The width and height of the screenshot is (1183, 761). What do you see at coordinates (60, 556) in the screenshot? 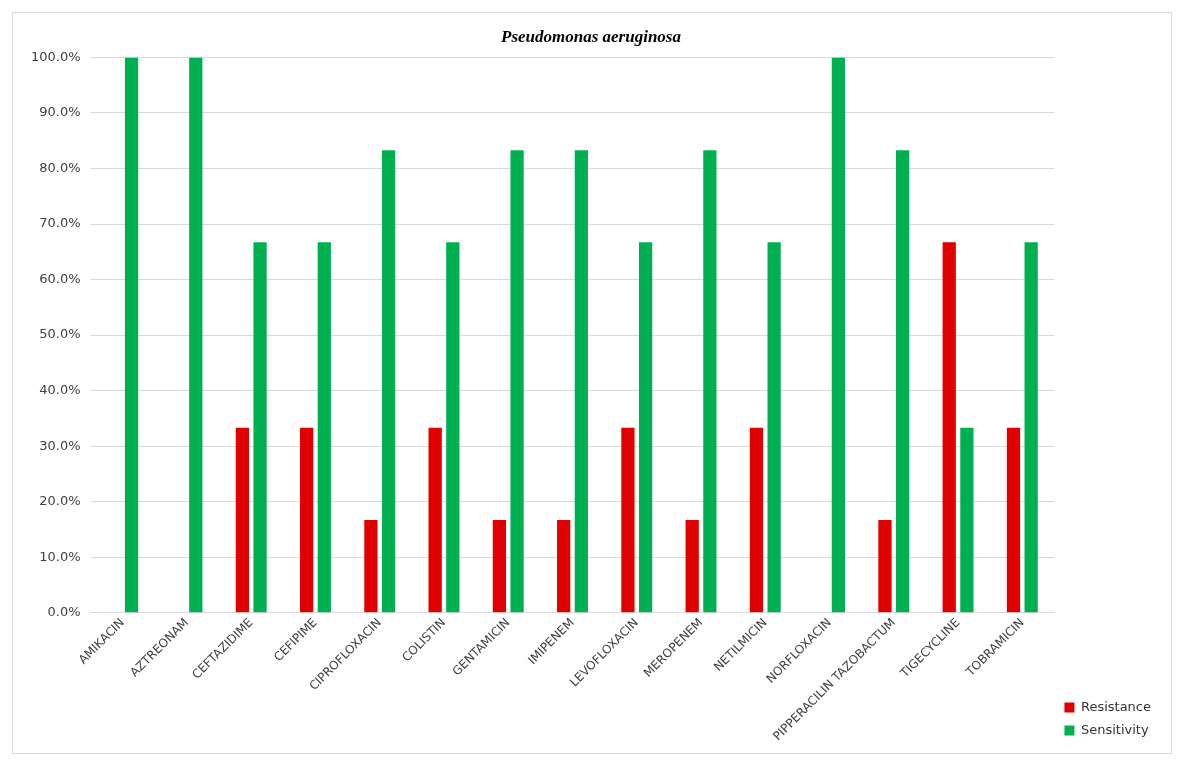
I see `y-tick-label: 10.0%` at bounding box center [60, 556].